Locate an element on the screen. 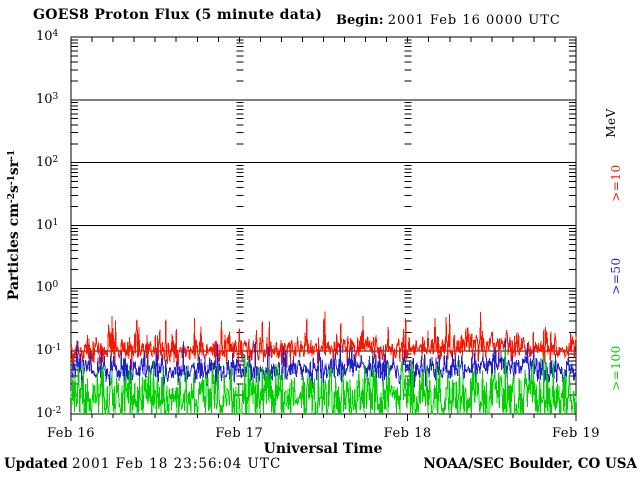 The width and height of the screenshot is (640, 480). y-tick-label: 101 is located at coordinates (47, 225).